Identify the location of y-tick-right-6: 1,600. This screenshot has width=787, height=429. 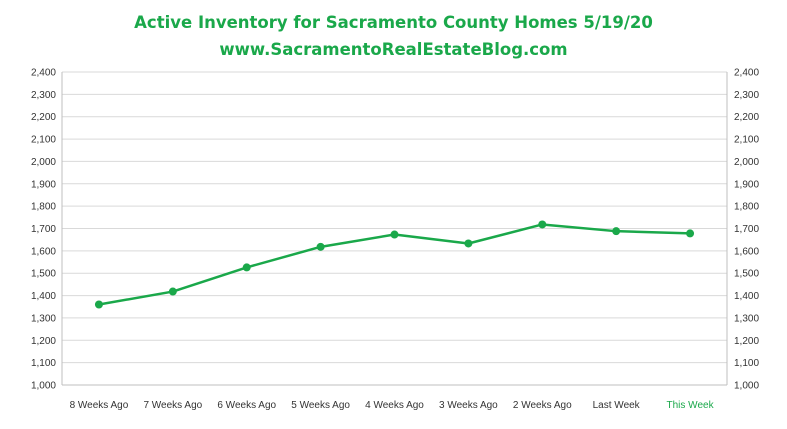
(746, 251).